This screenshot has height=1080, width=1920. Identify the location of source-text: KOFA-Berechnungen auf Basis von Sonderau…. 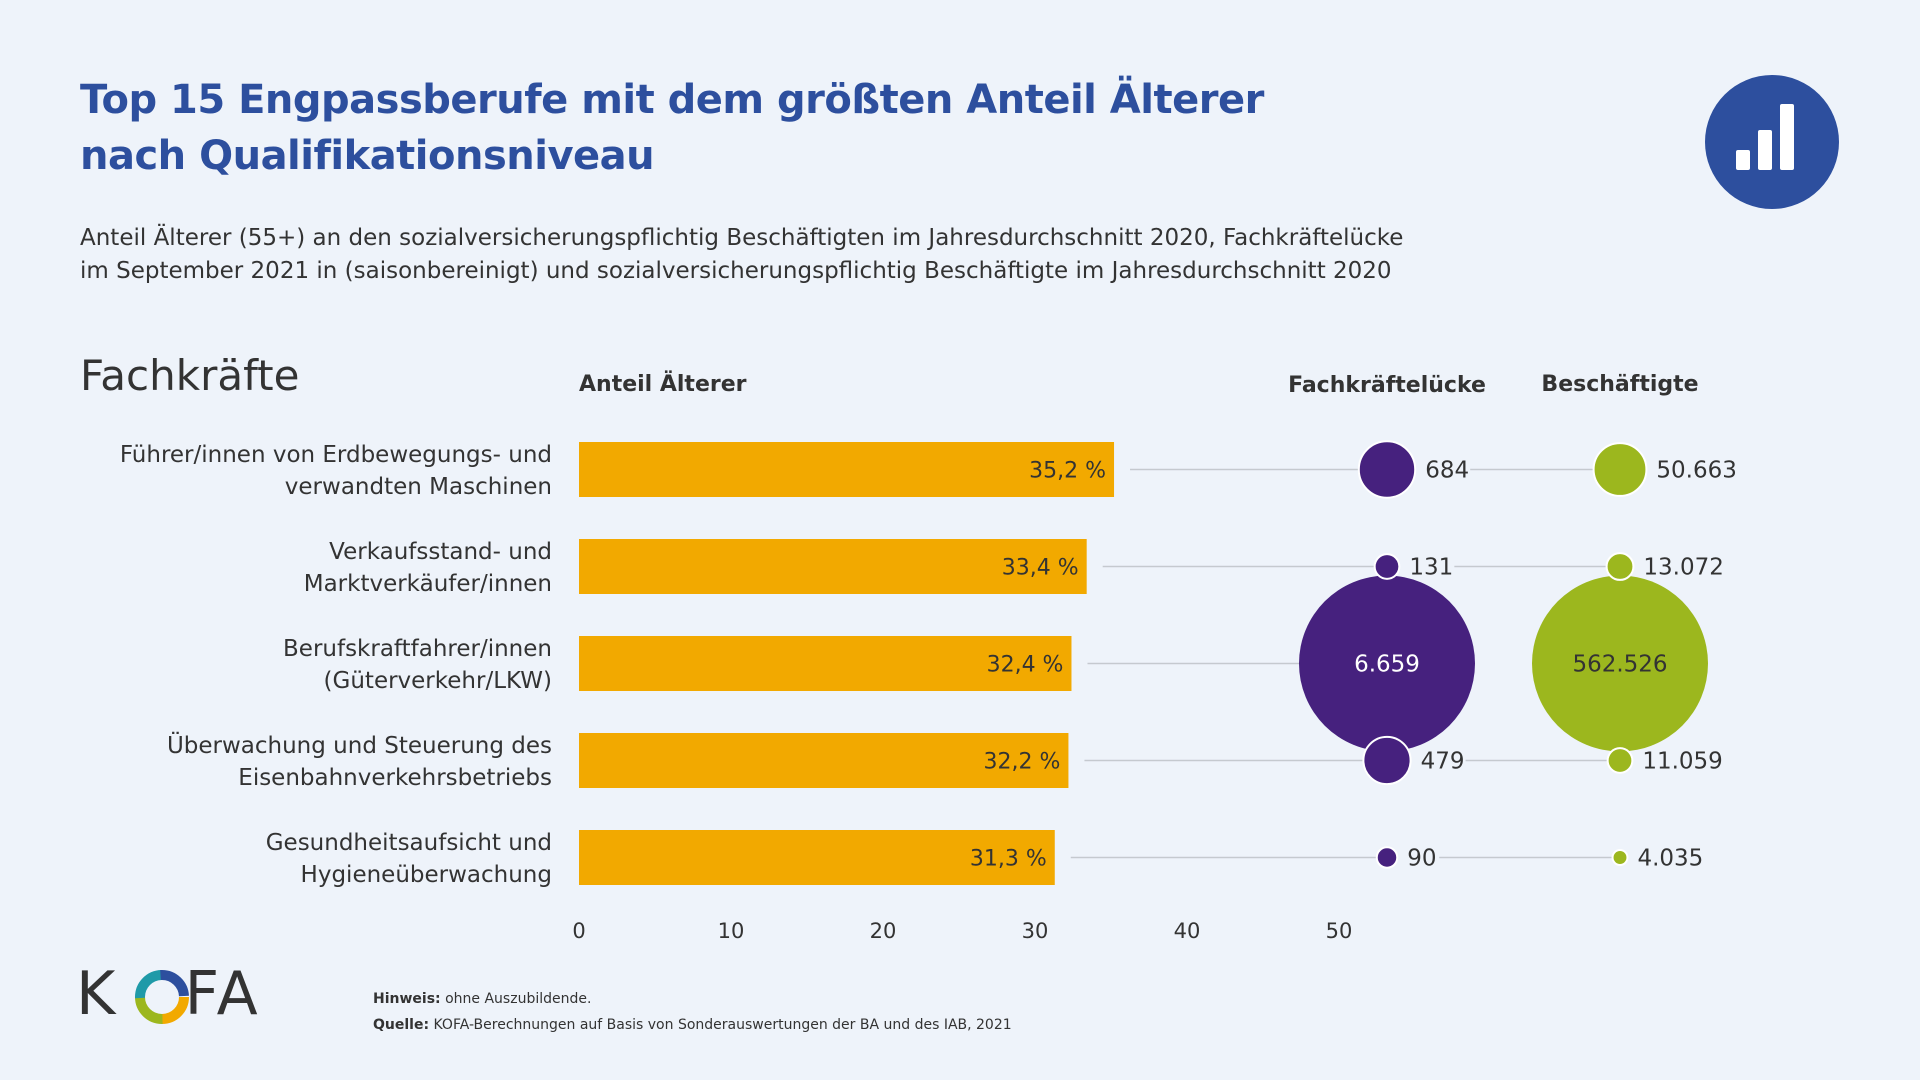
(722, 1025).